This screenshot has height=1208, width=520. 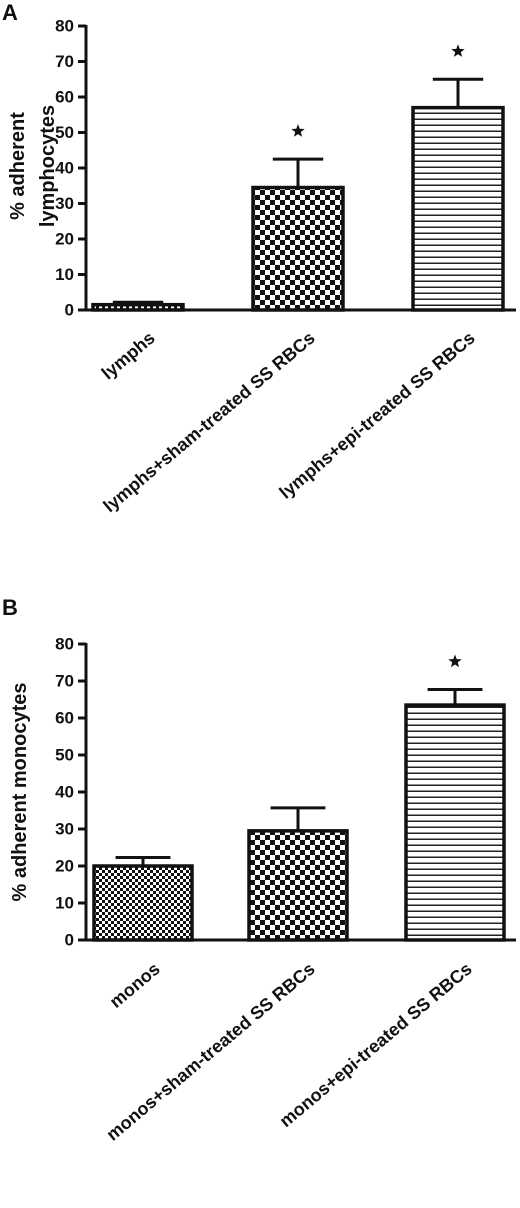 What do you see at coordinates (10, 12) in the screenshot?
I see `panel-letter: A` at bounding box center [10, 12].